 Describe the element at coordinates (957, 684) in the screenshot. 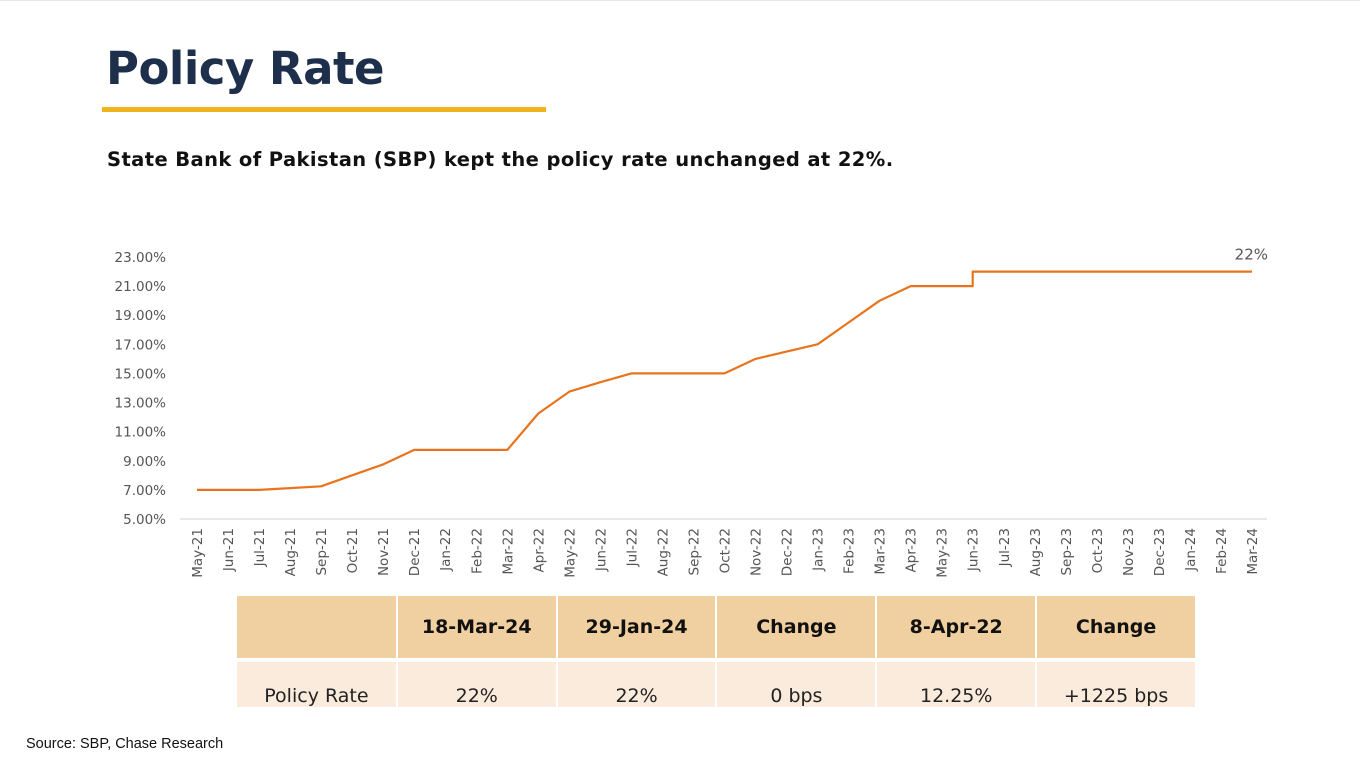

I see `table-cell: 12.25%` at that location.